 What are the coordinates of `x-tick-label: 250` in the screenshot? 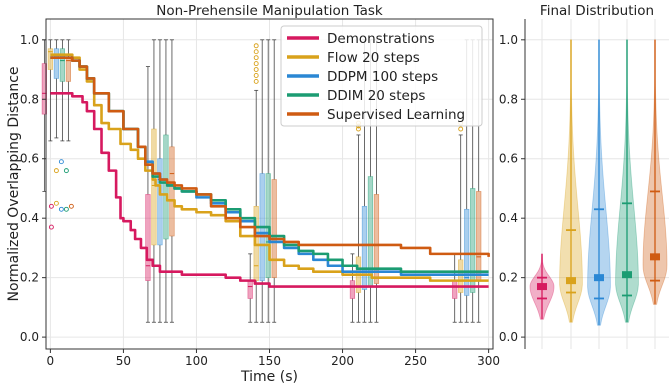 It's located at (415, 361).